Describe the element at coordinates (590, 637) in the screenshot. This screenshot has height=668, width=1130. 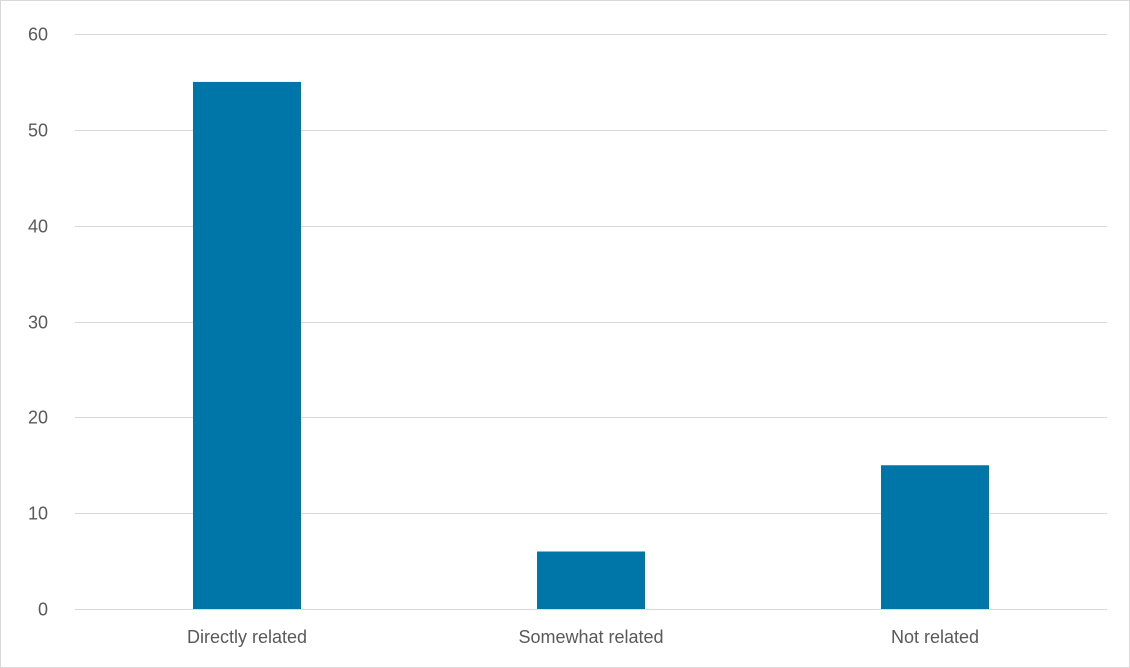
I see `x-tick-label-somewhat-related: Somewhat related` at that location.